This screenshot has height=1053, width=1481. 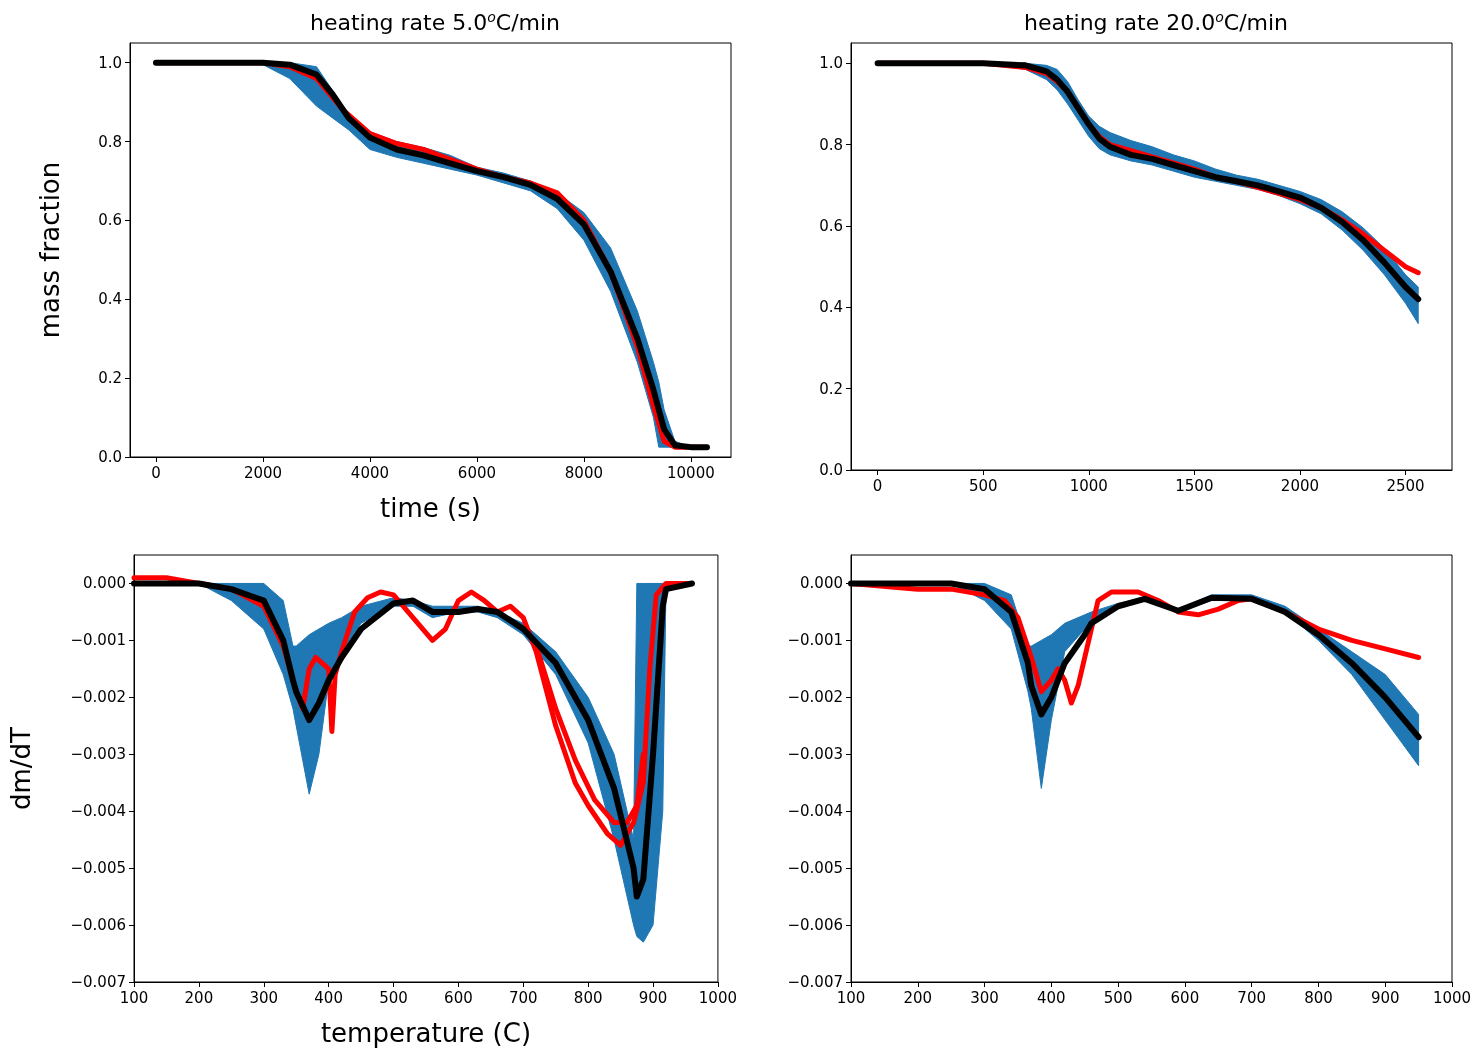 What do you see at coordinates (426, 1033) in the screenshot?
I see `x-axis-title: temperature (C)` at bounding box center [426, 1033].